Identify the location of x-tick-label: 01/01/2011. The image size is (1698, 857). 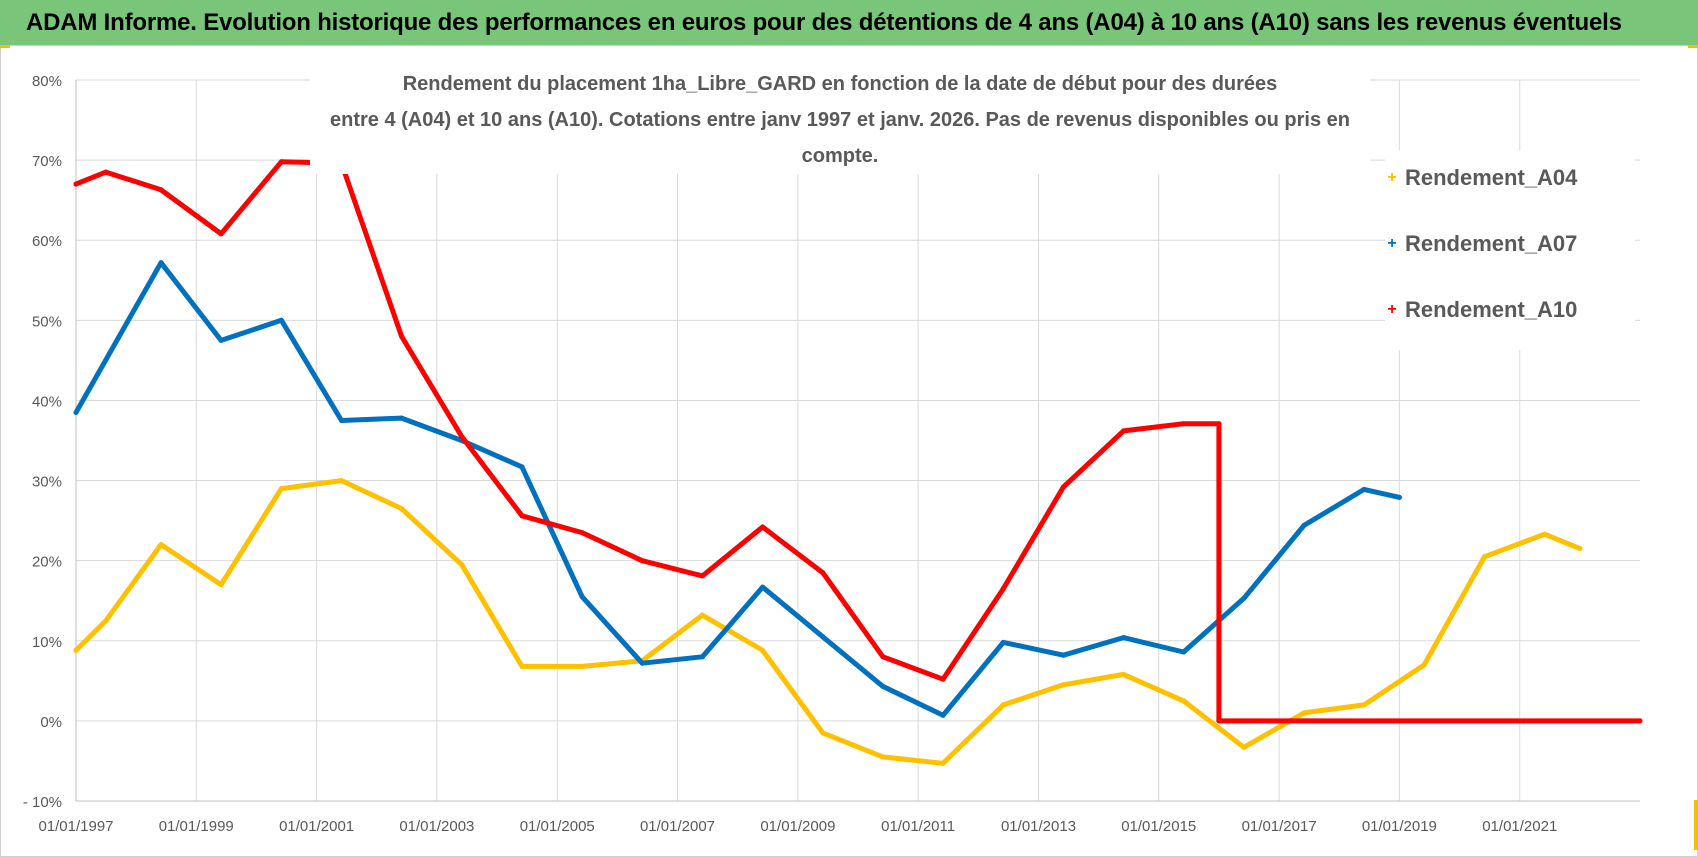
(918, 826).